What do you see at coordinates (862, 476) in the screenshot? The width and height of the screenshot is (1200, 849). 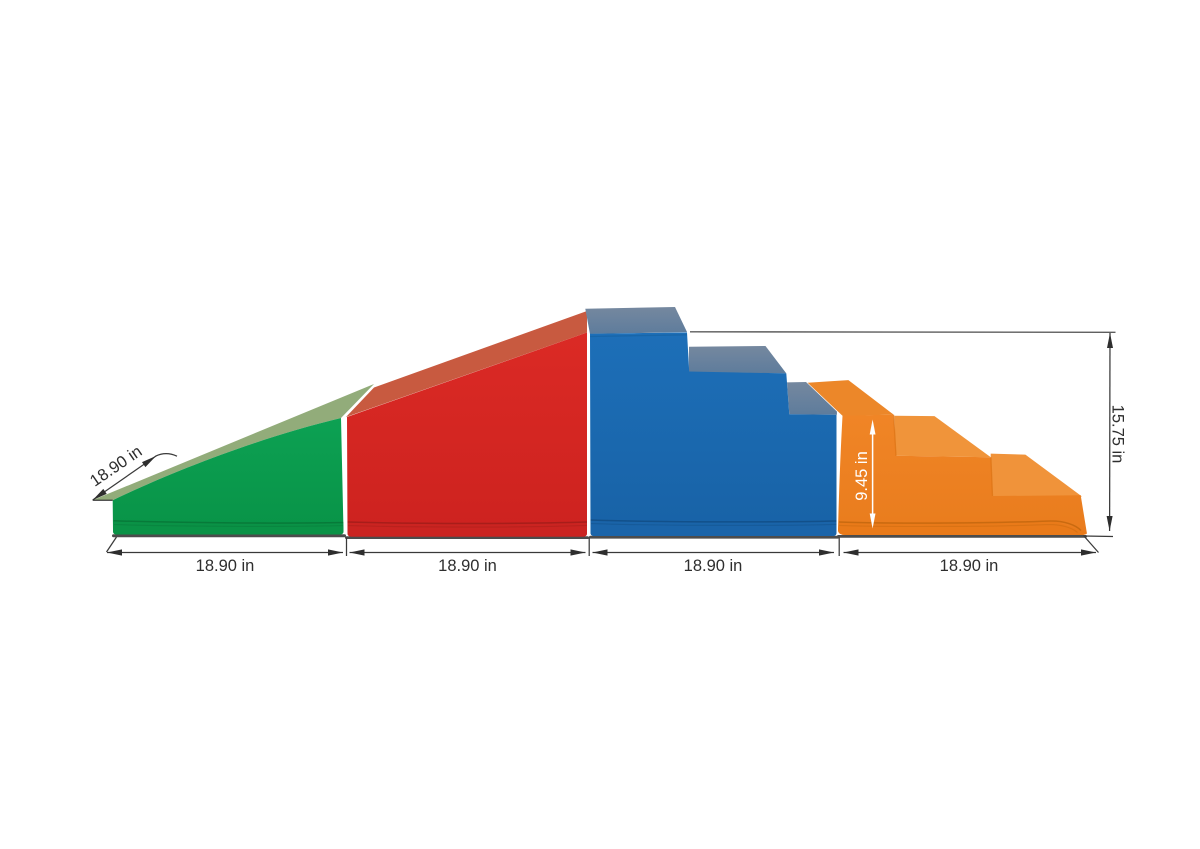 I see `svg-text: 9.45 in` at bounding box center [862, 476].